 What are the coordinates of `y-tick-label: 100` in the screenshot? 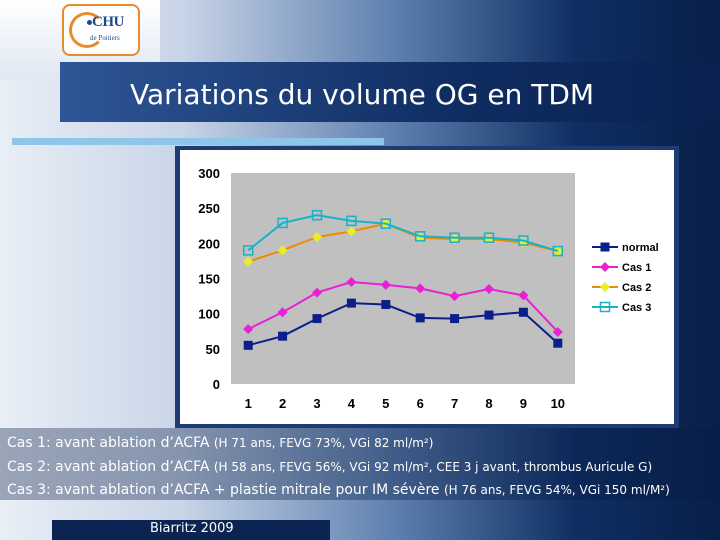 It's located at (209, 314).